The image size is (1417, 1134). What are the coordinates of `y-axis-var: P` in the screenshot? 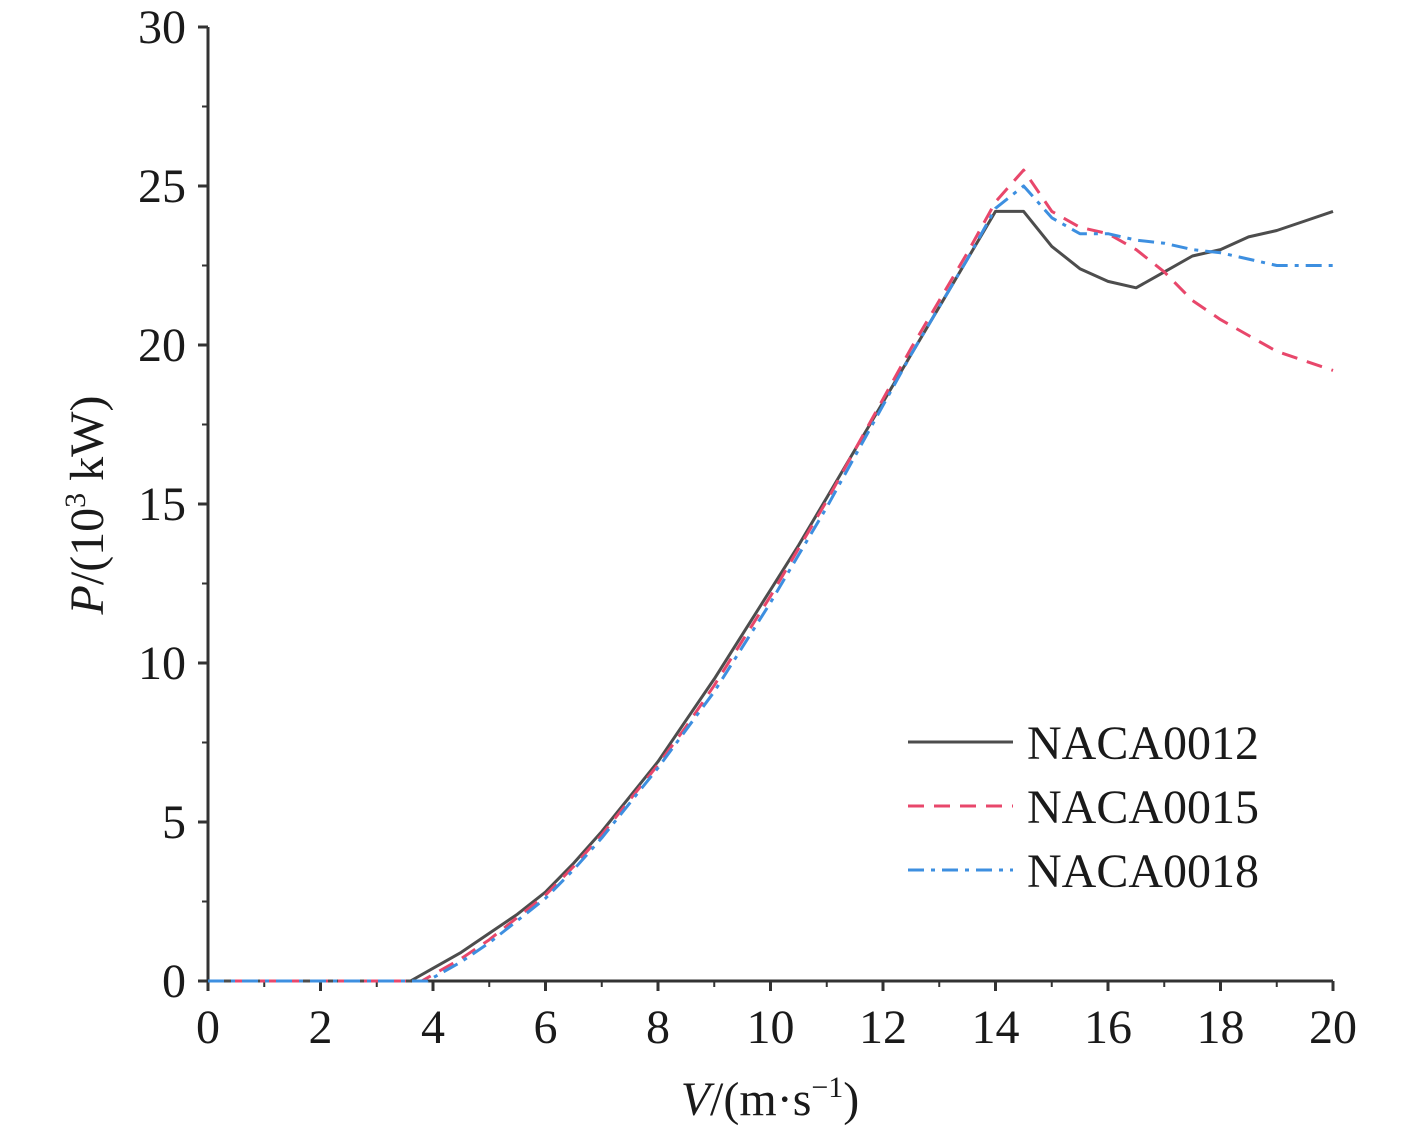 It's located at (87, 600).